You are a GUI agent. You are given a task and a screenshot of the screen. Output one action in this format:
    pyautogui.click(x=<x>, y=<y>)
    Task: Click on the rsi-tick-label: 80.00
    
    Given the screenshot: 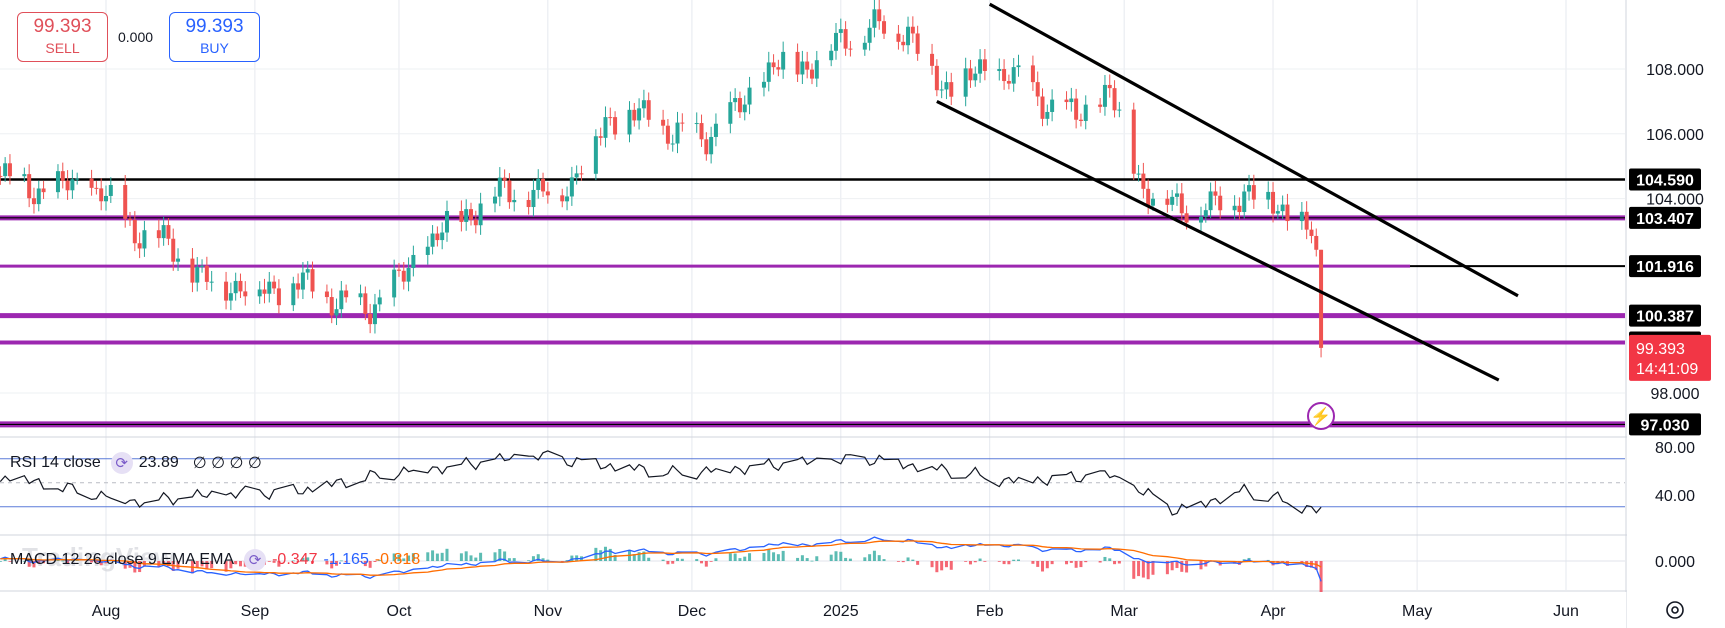 What is the action you would take?
    pyautogui.click(x=1675, y=448)
    